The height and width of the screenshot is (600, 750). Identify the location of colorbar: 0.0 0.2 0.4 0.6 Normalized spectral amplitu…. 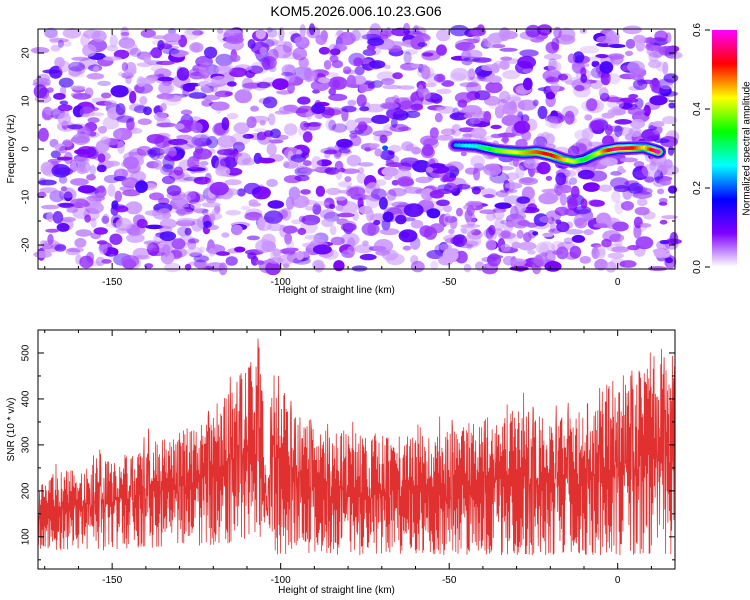
(721, 148).